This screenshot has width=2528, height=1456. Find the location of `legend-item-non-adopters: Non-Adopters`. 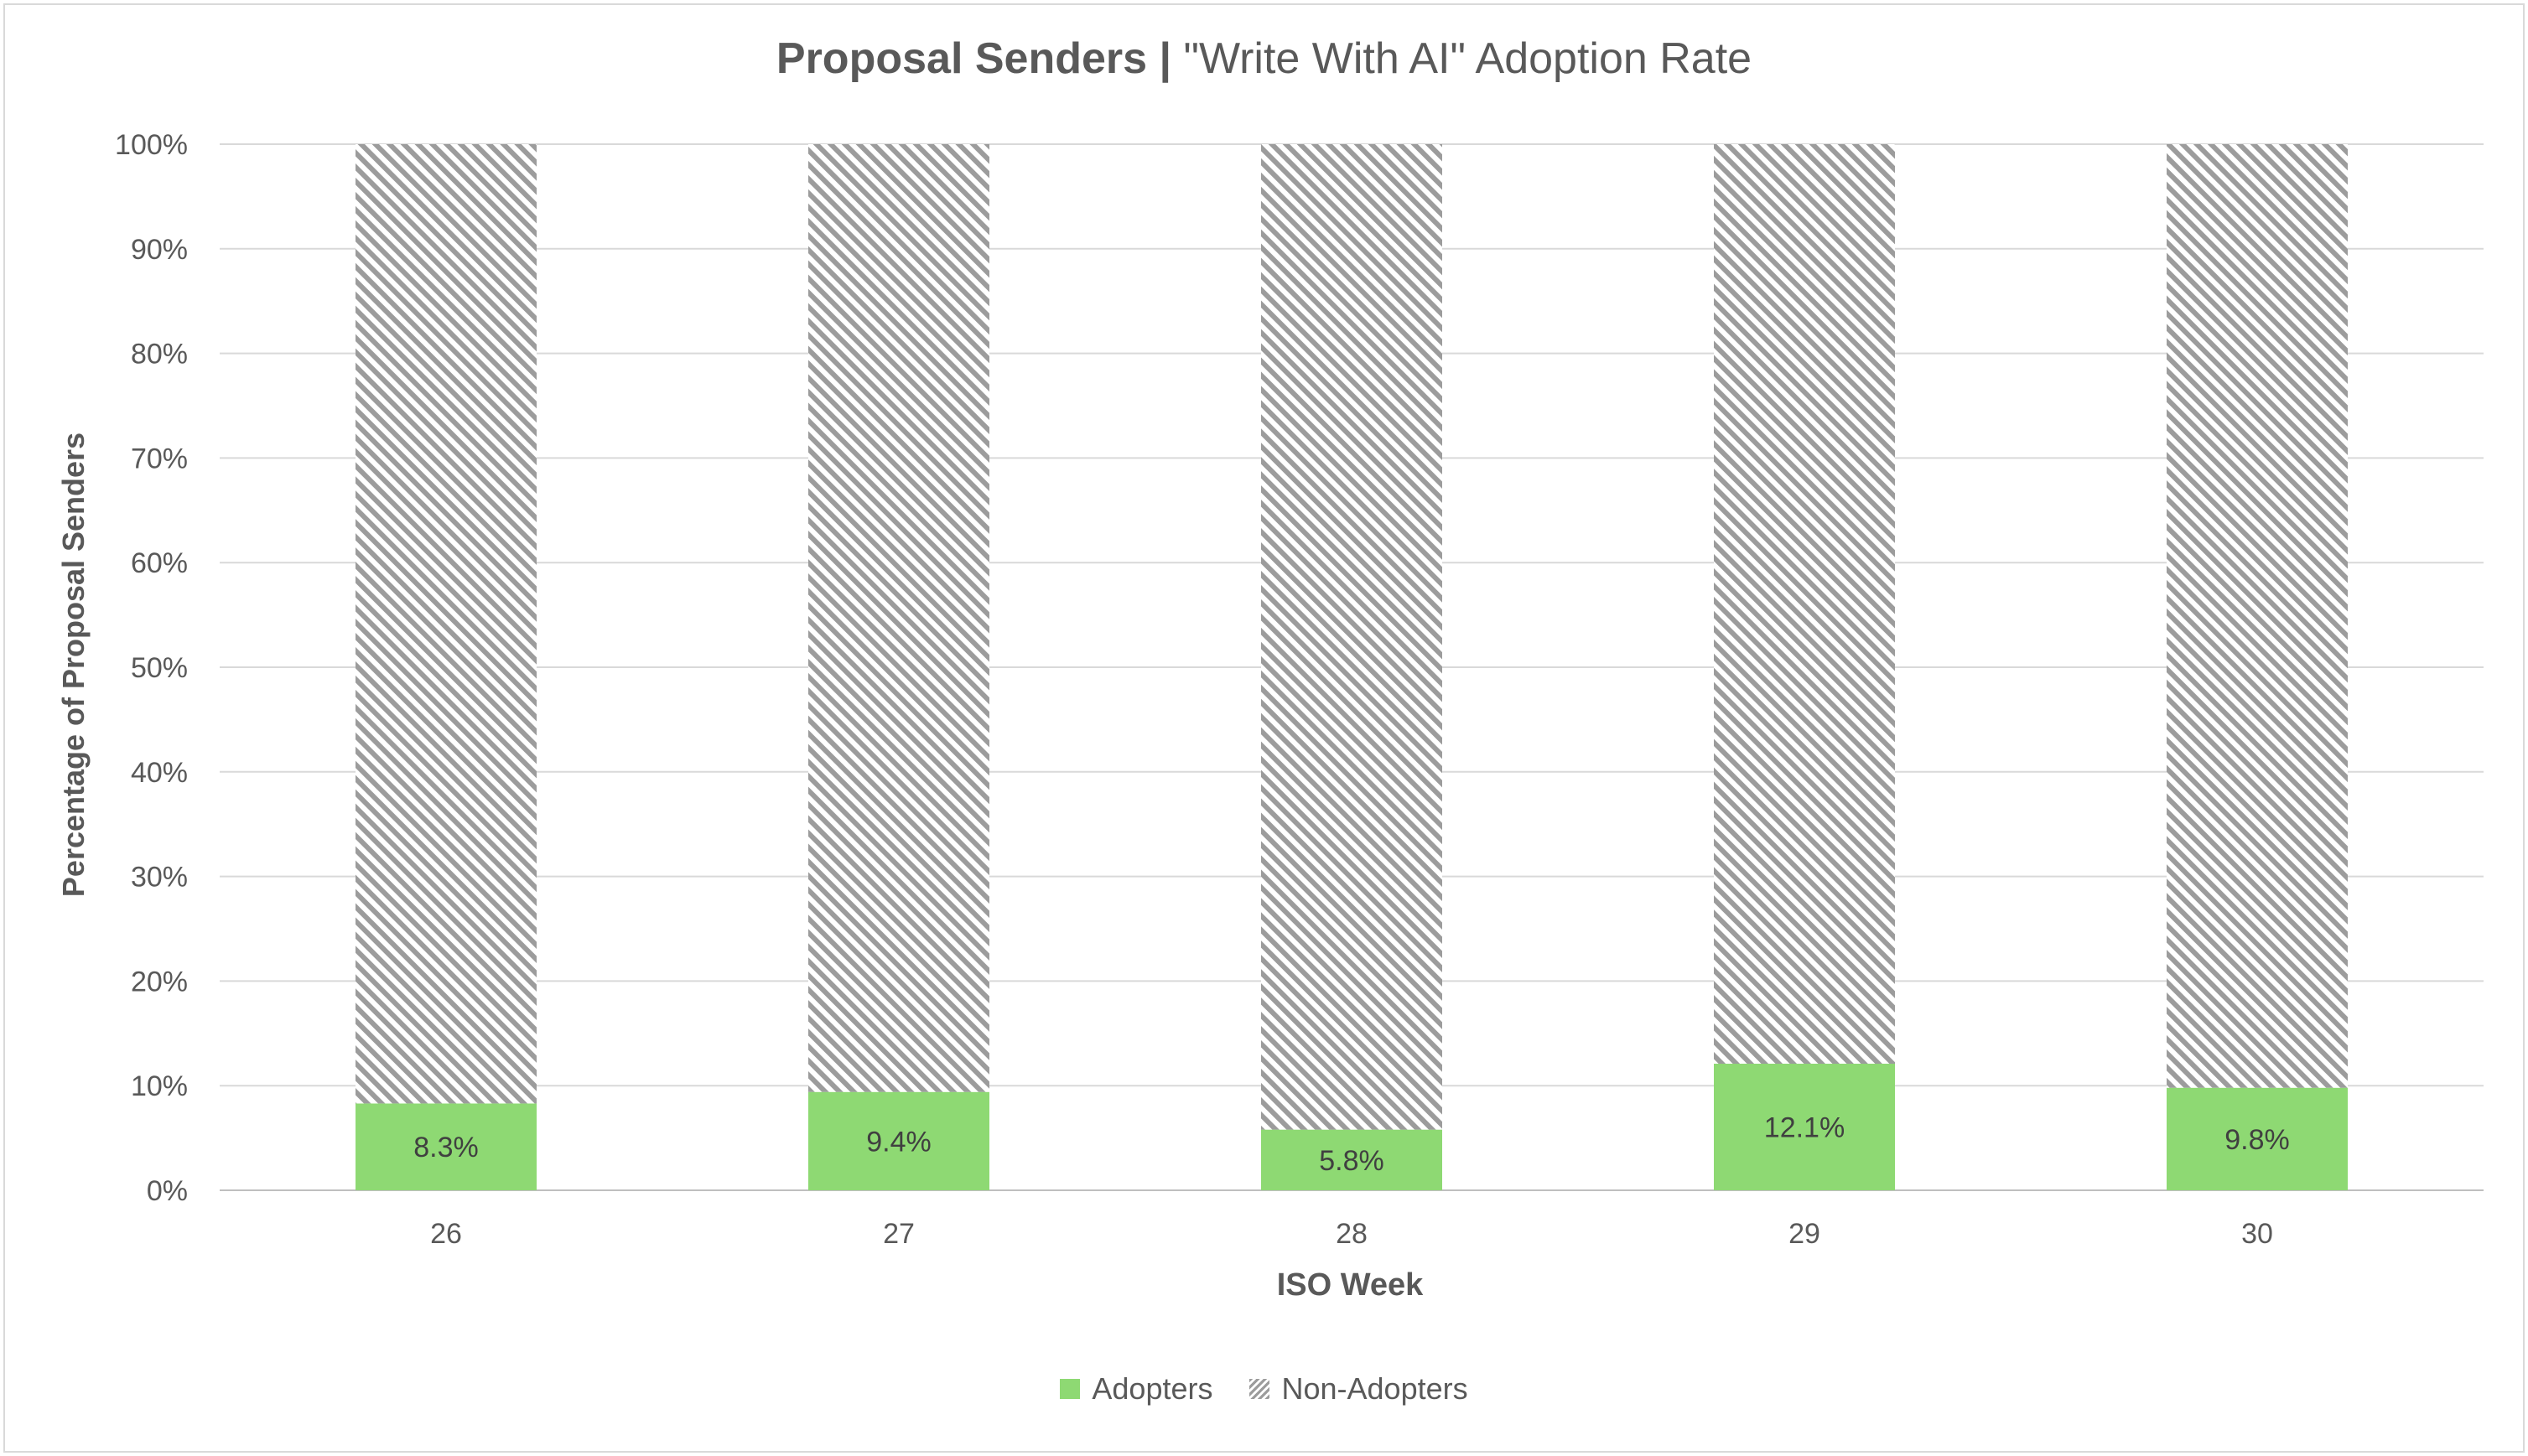

legend-item-non-adopters: Non-Adopters is located at coordinates (1358, 1389).